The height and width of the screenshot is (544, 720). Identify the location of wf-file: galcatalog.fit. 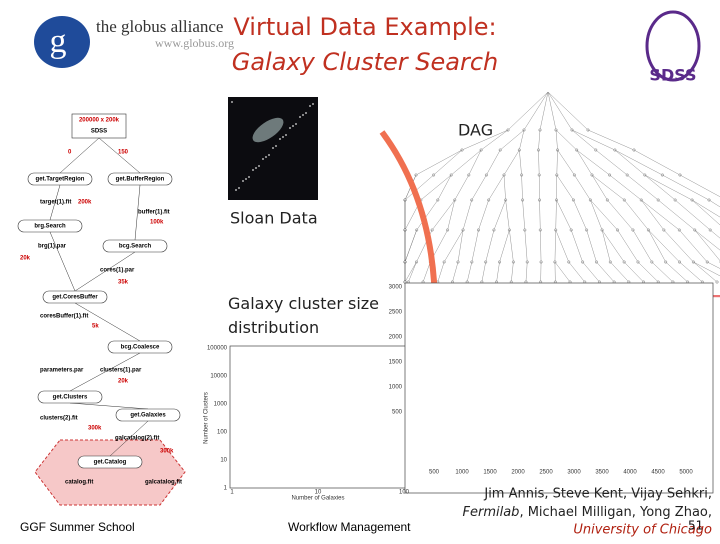
(163, 483).